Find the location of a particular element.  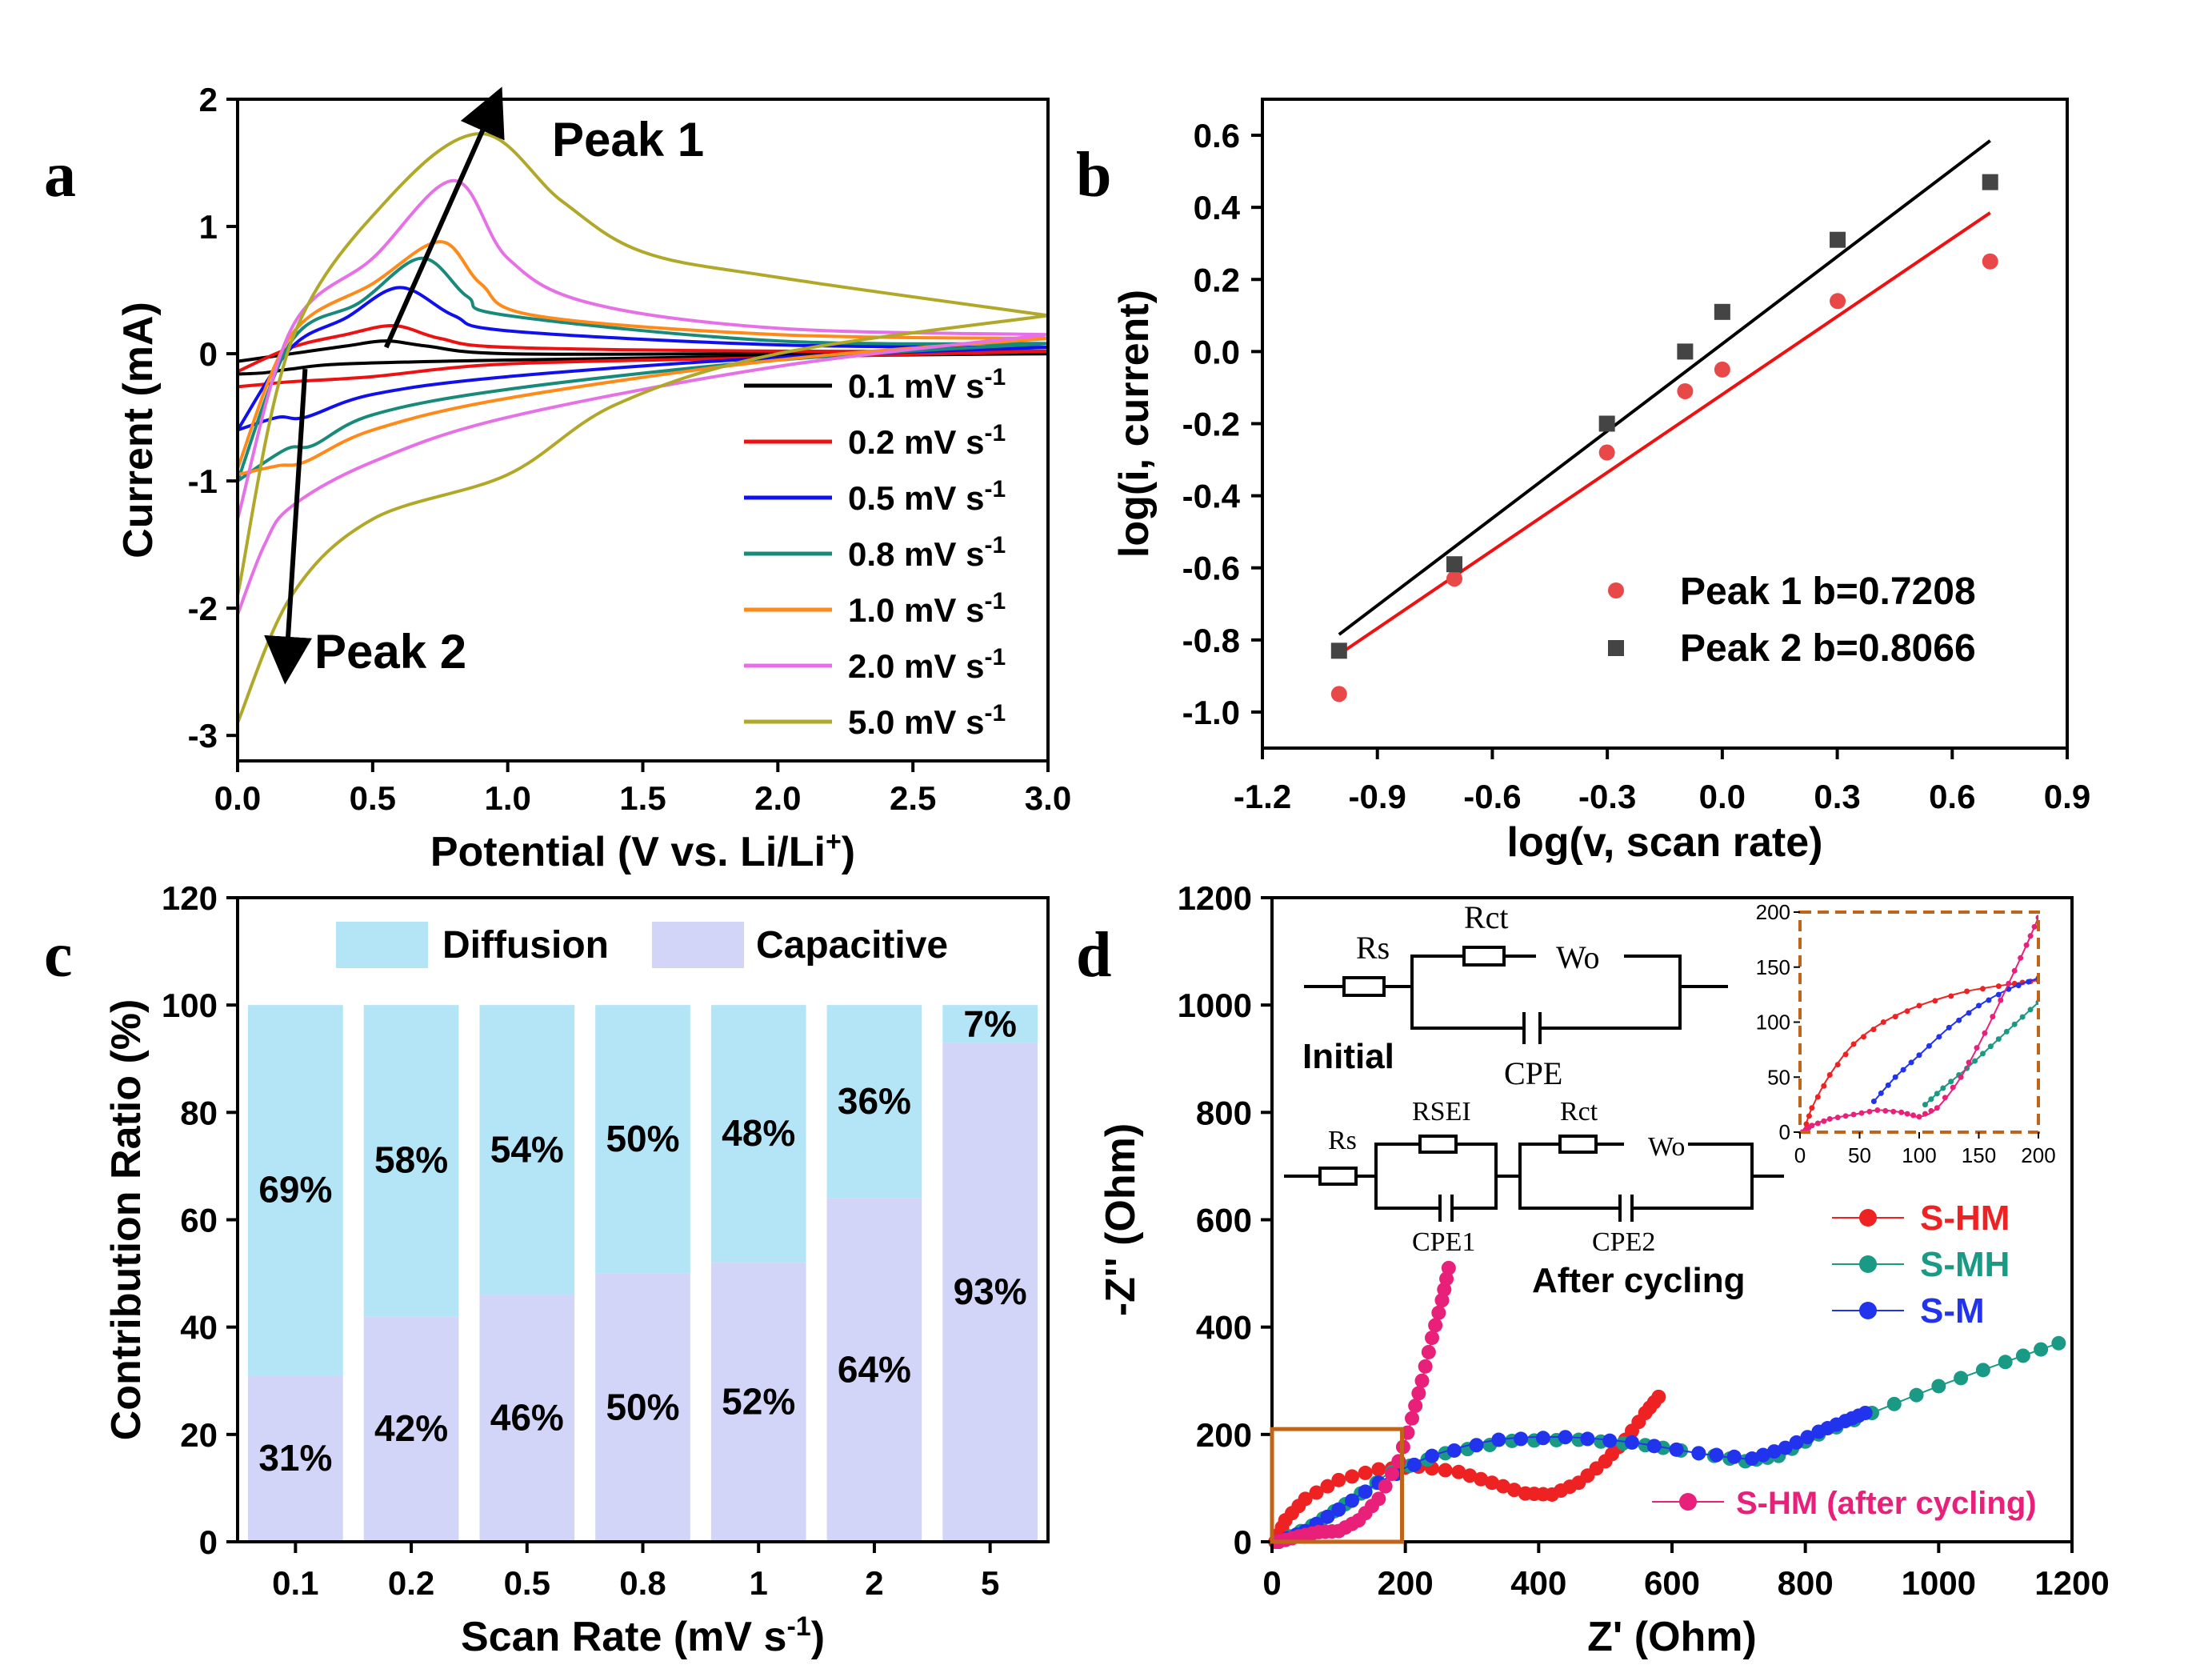

c-ytick-label: 20 is located at coordinates (199, 1435).